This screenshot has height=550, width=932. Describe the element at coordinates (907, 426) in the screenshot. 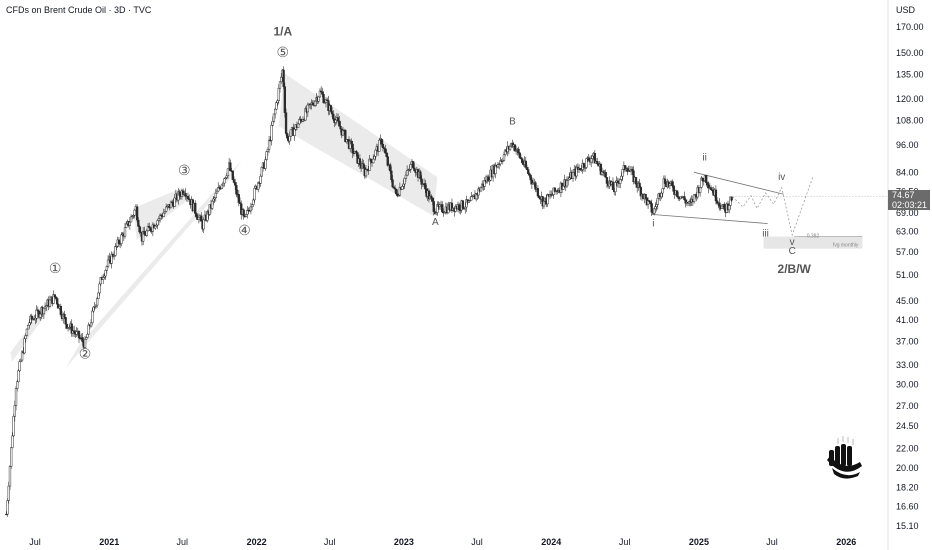

I see `y-tick-label: 24.50` at that location.